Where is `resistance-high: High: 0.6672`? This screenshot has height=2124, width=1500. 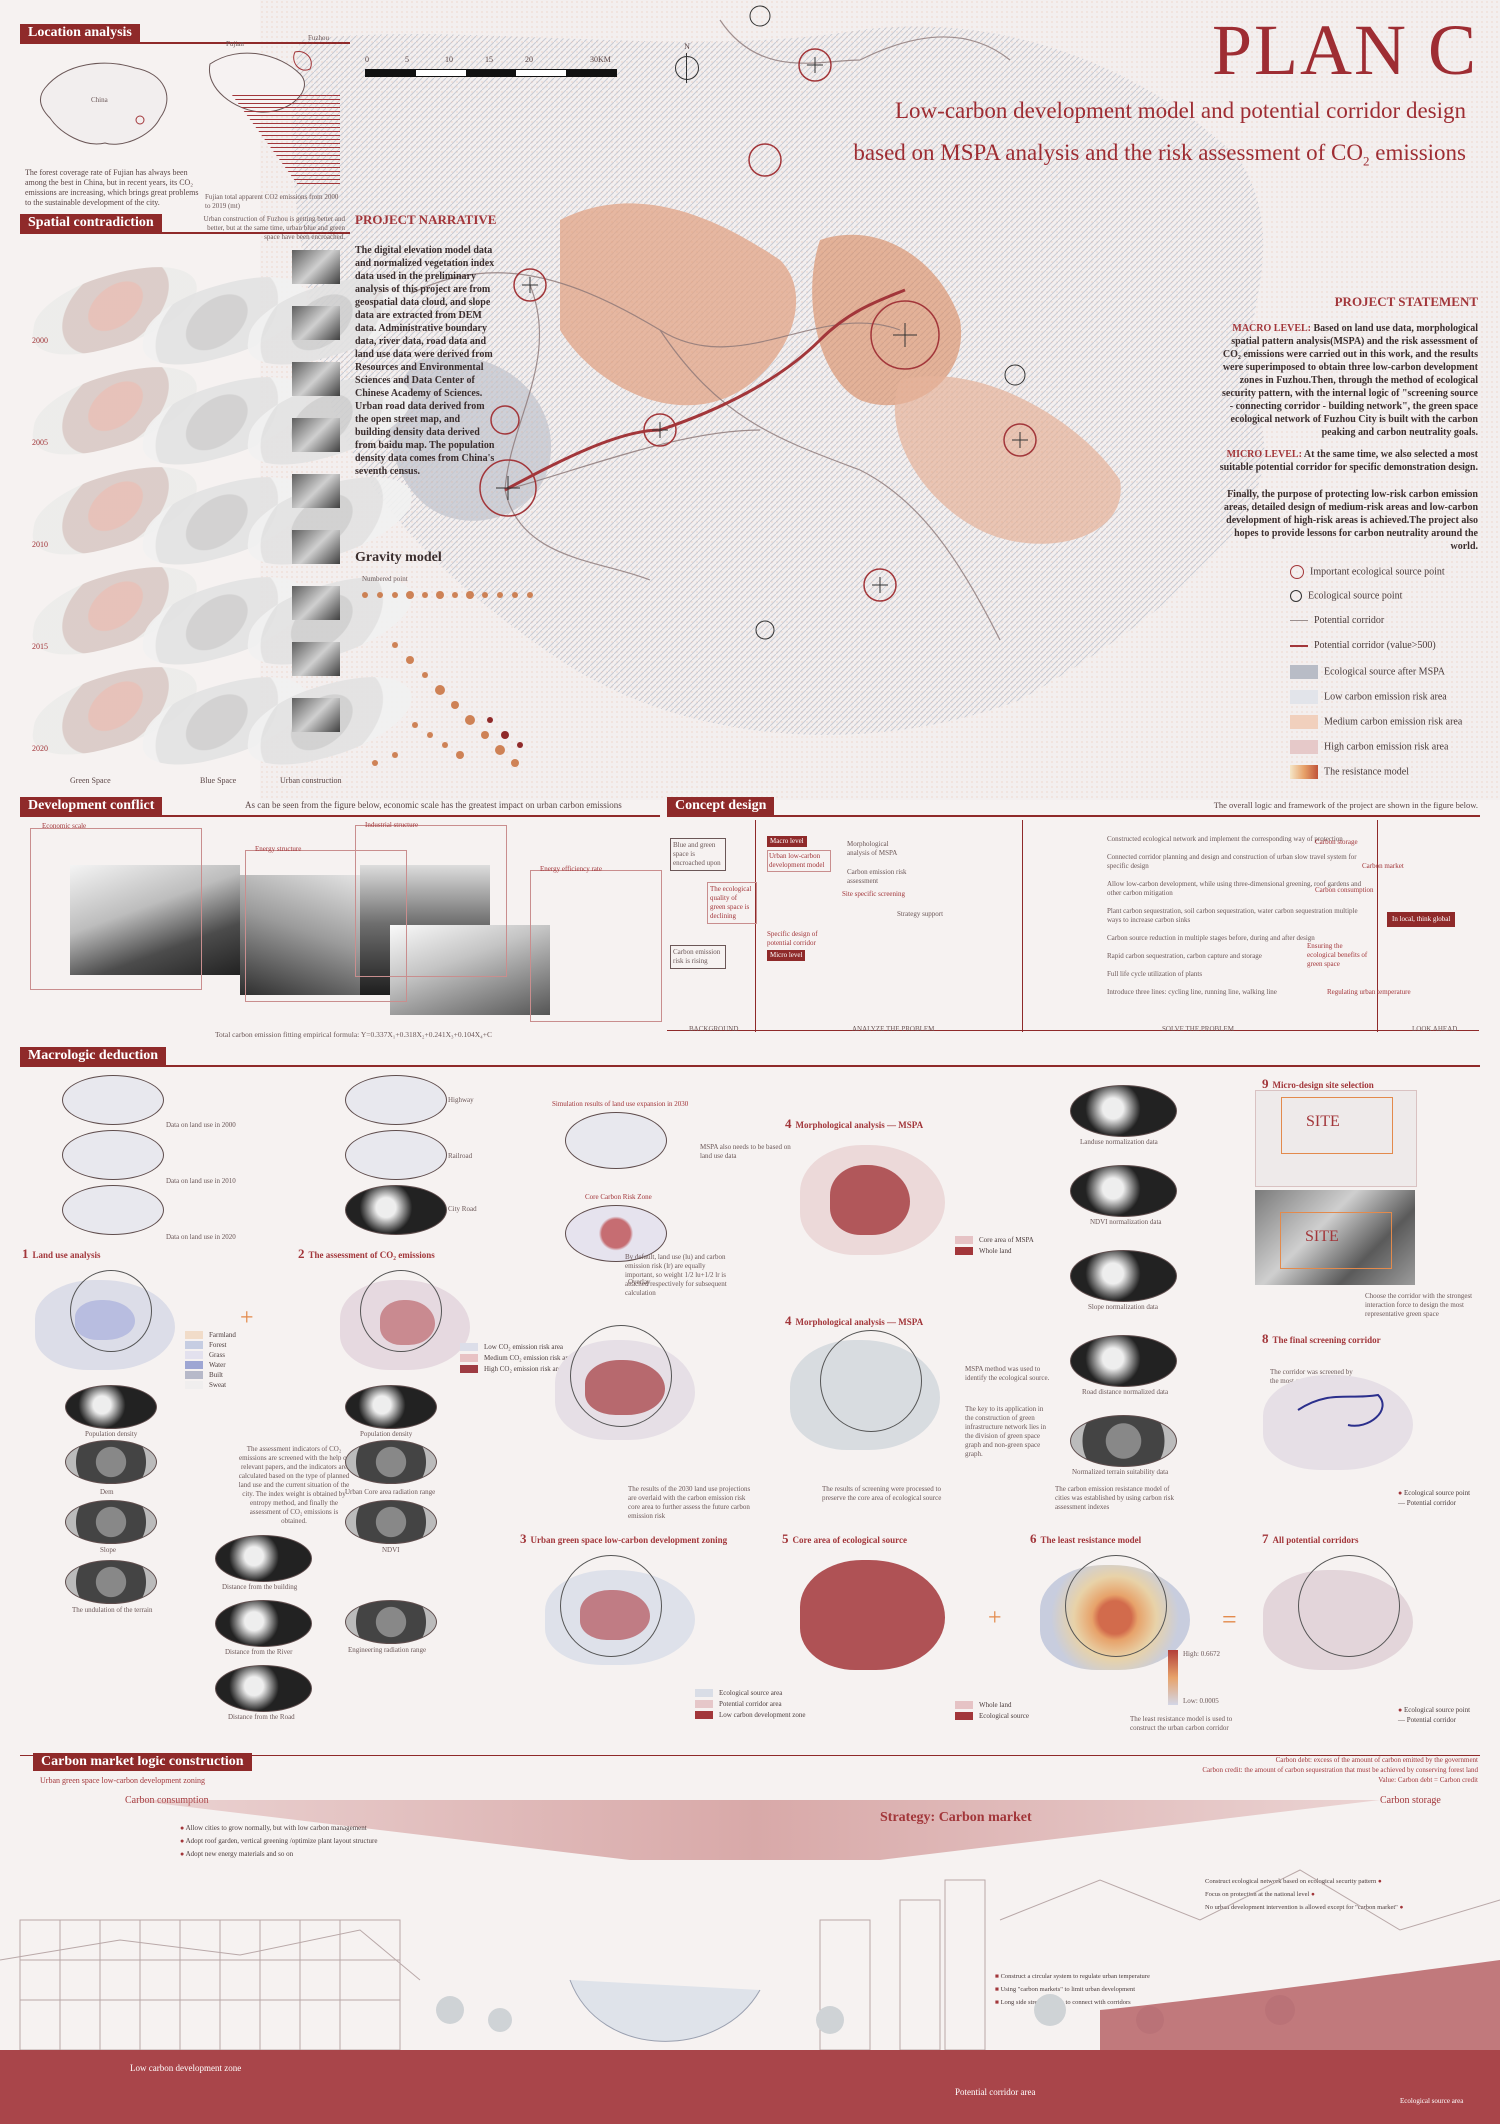
resistance-high: High: 0.6672 is located at coordinates (1201, 1654).